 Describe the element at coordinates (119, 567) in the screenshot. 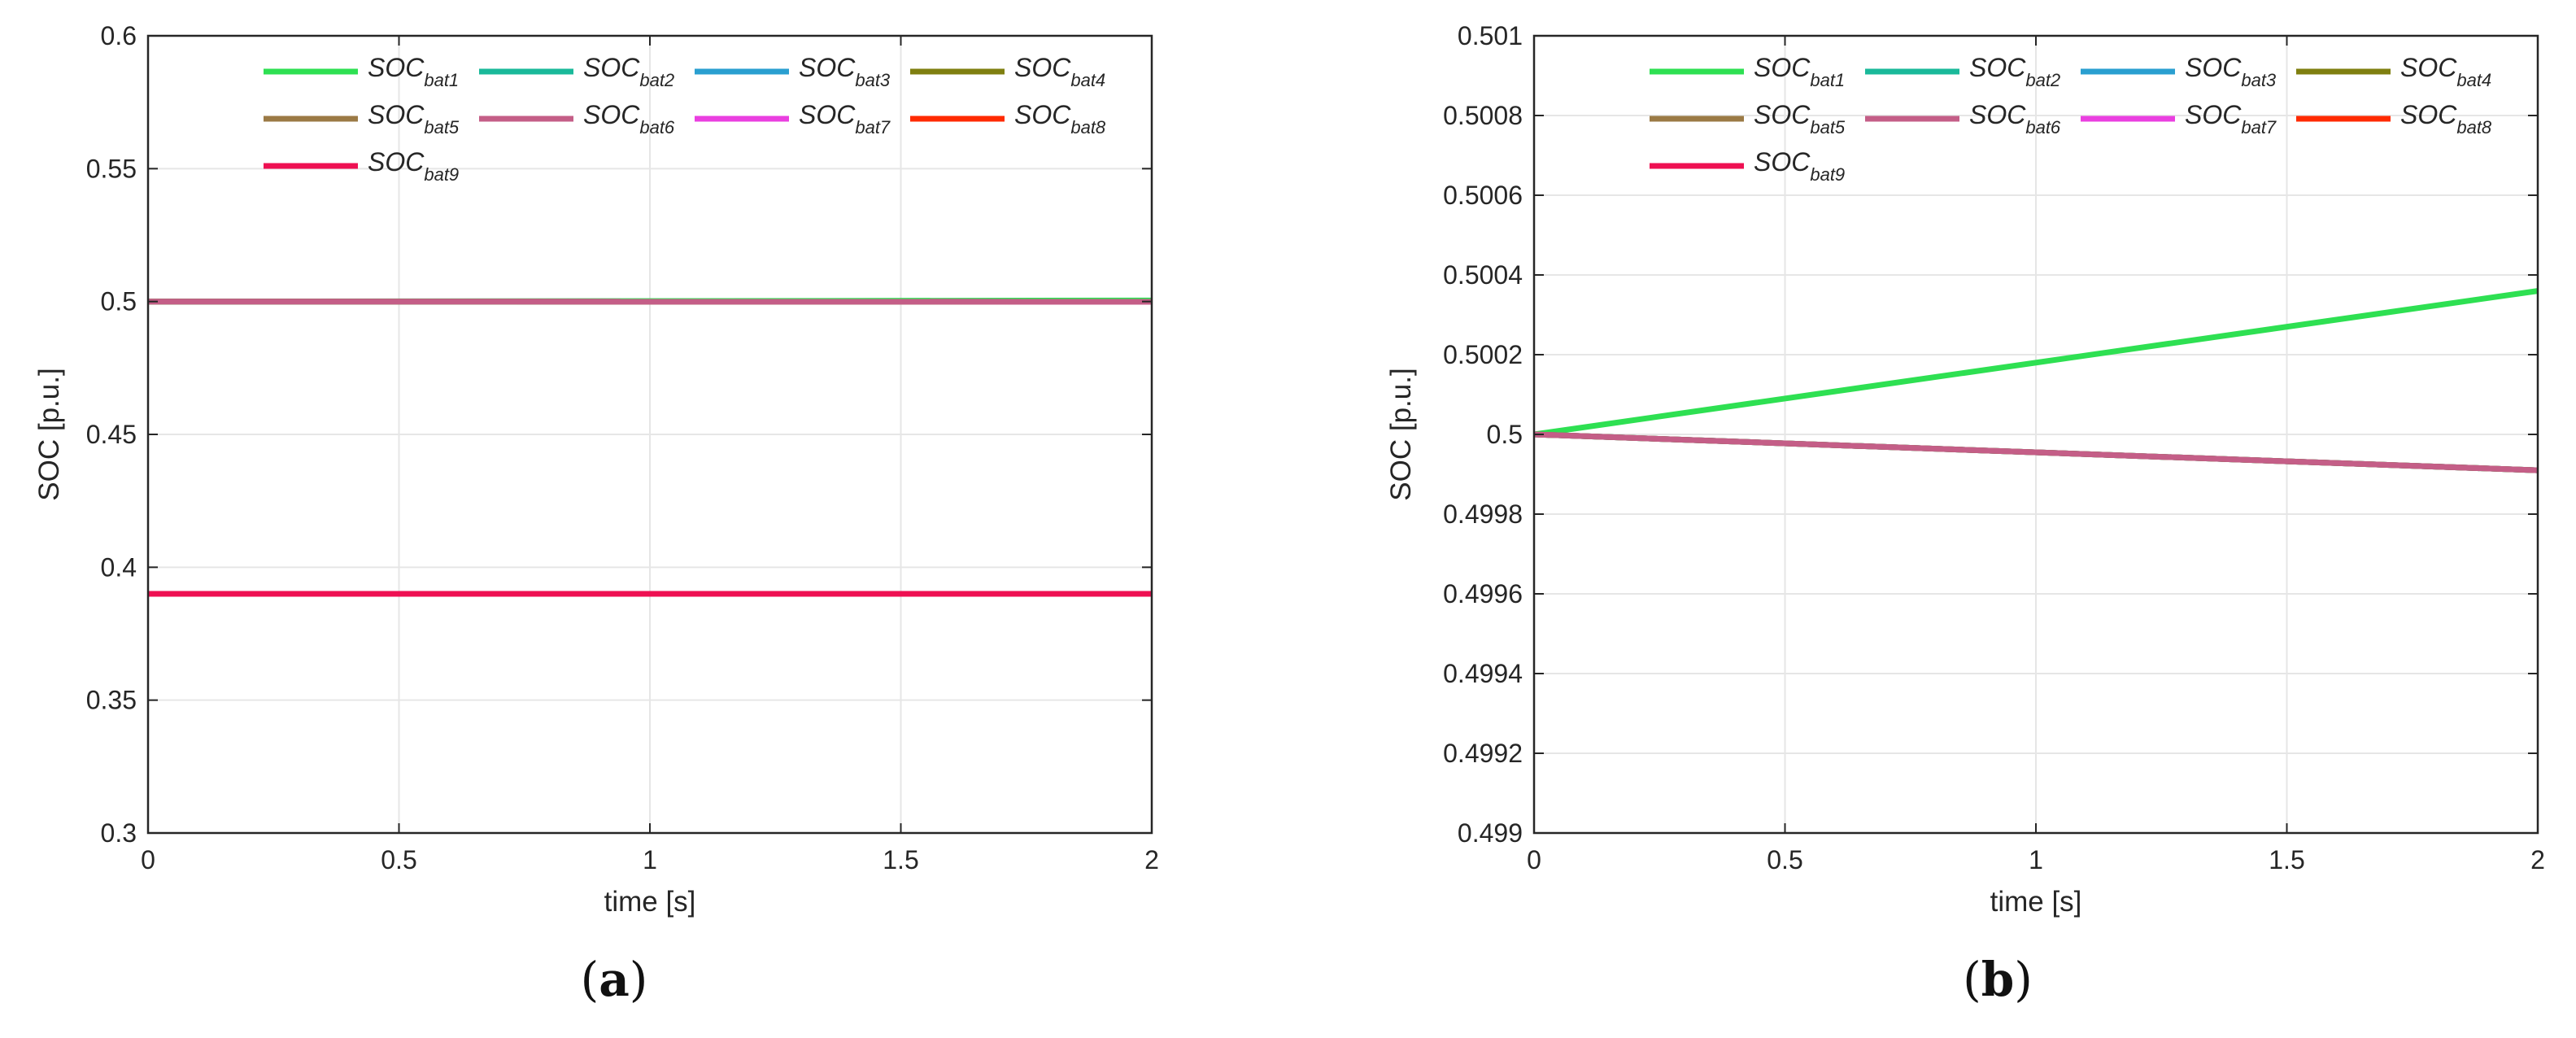

I see `y-tick-label: 0.4` at that location.